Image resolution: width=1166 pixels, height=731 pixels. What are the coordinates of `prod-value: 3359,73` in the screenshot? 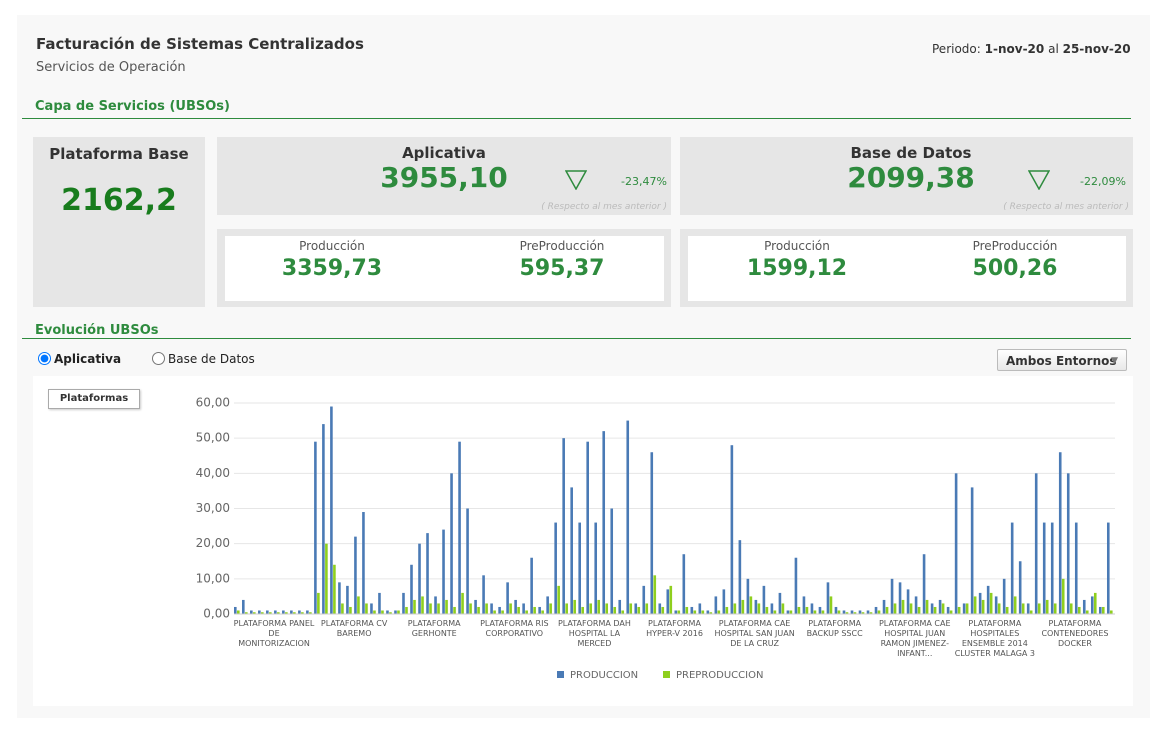 It's located at (332, 268).